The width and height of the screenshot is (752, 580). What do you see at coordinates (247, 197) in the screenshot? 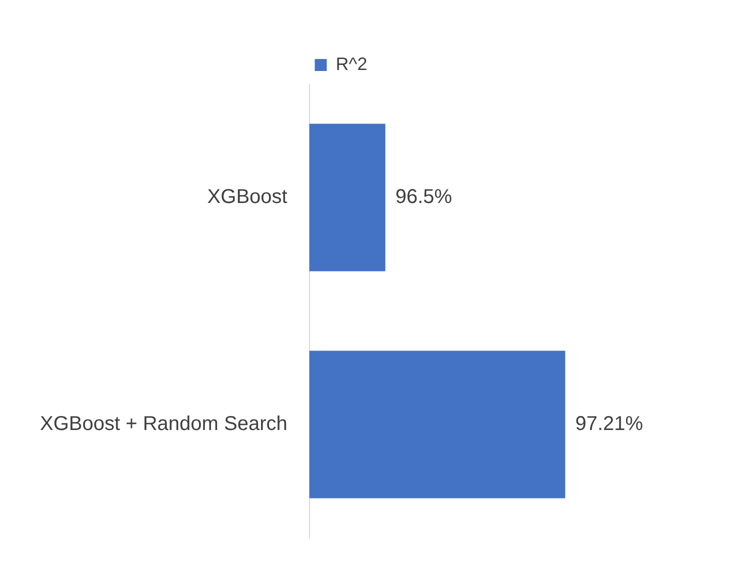
I see `y-tick-label: XGBoost` at bounding box center [247, 197].